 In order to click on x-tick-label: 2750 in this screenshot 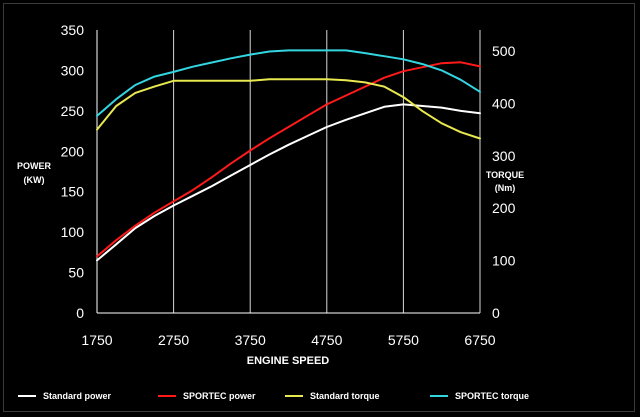, I will do `click(173, 340)`.